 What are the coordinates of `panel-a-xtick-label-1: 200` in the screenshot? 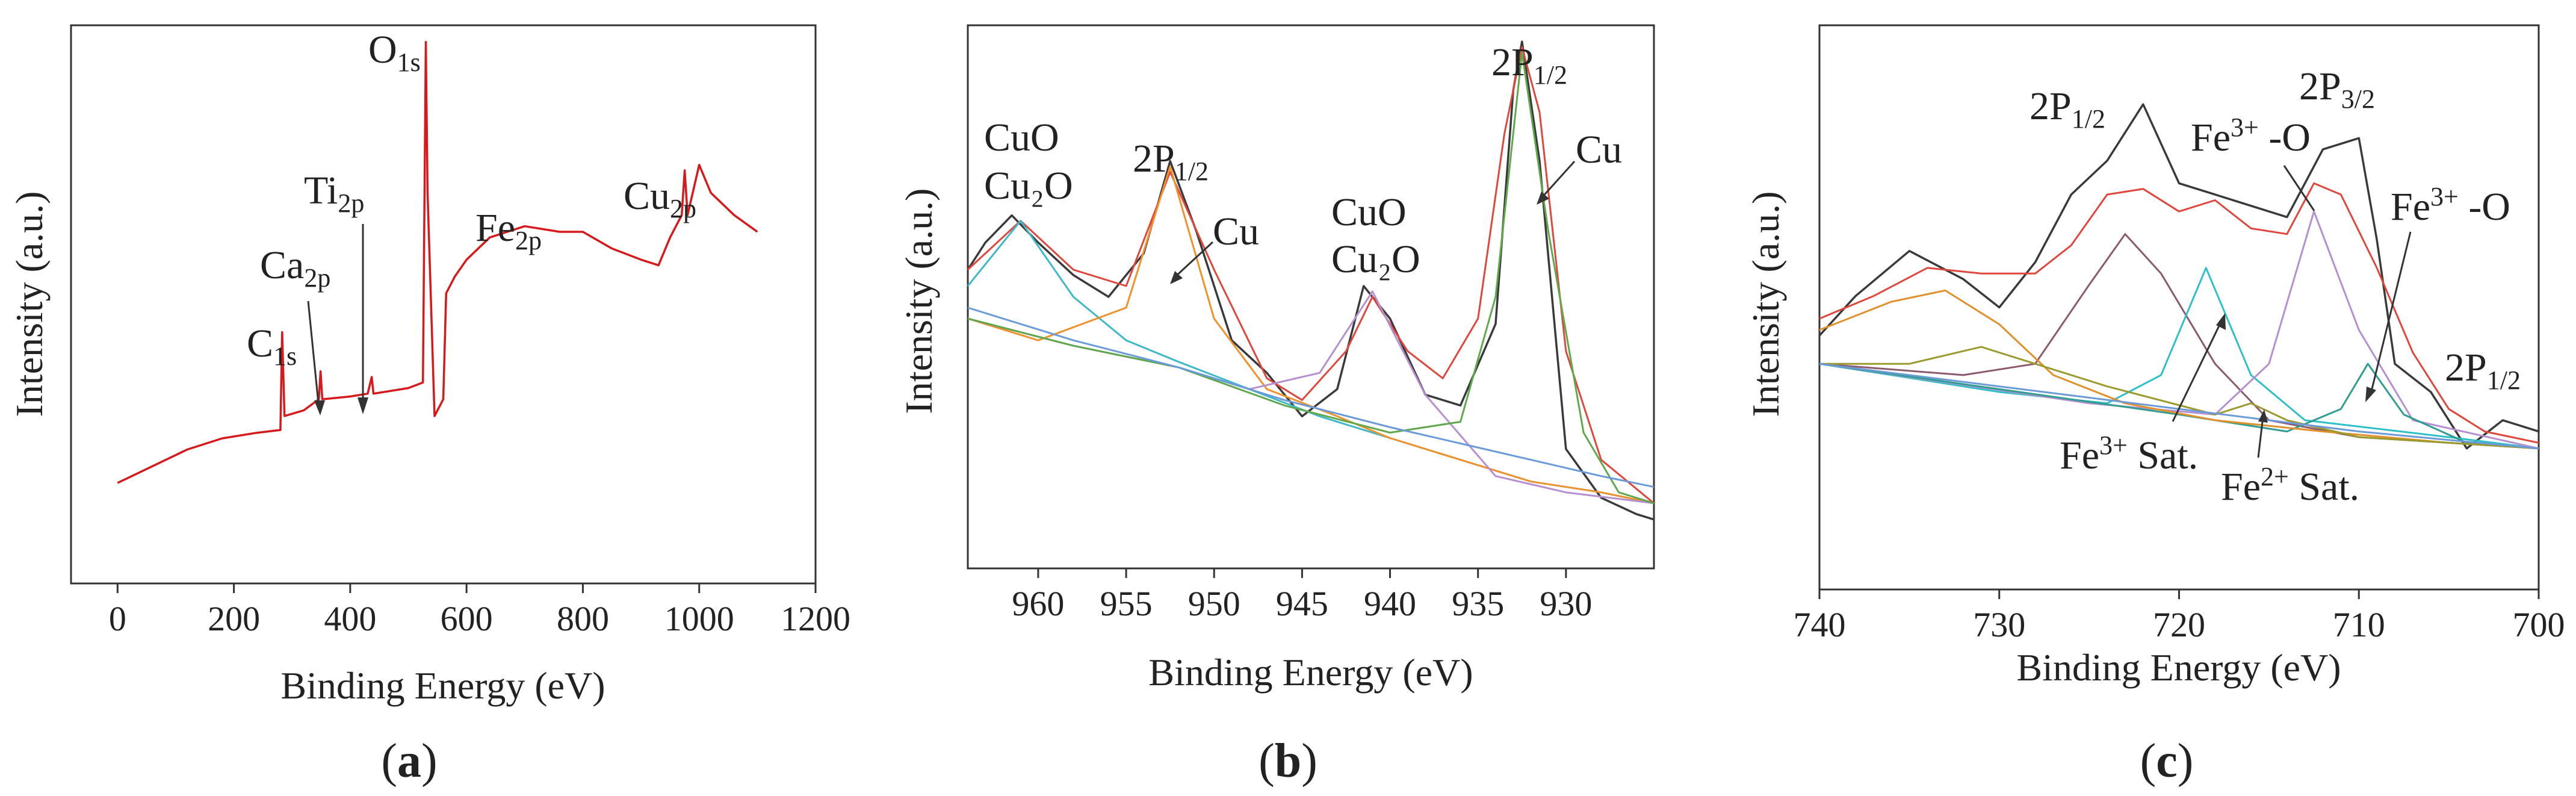 It's located at (234, 618).